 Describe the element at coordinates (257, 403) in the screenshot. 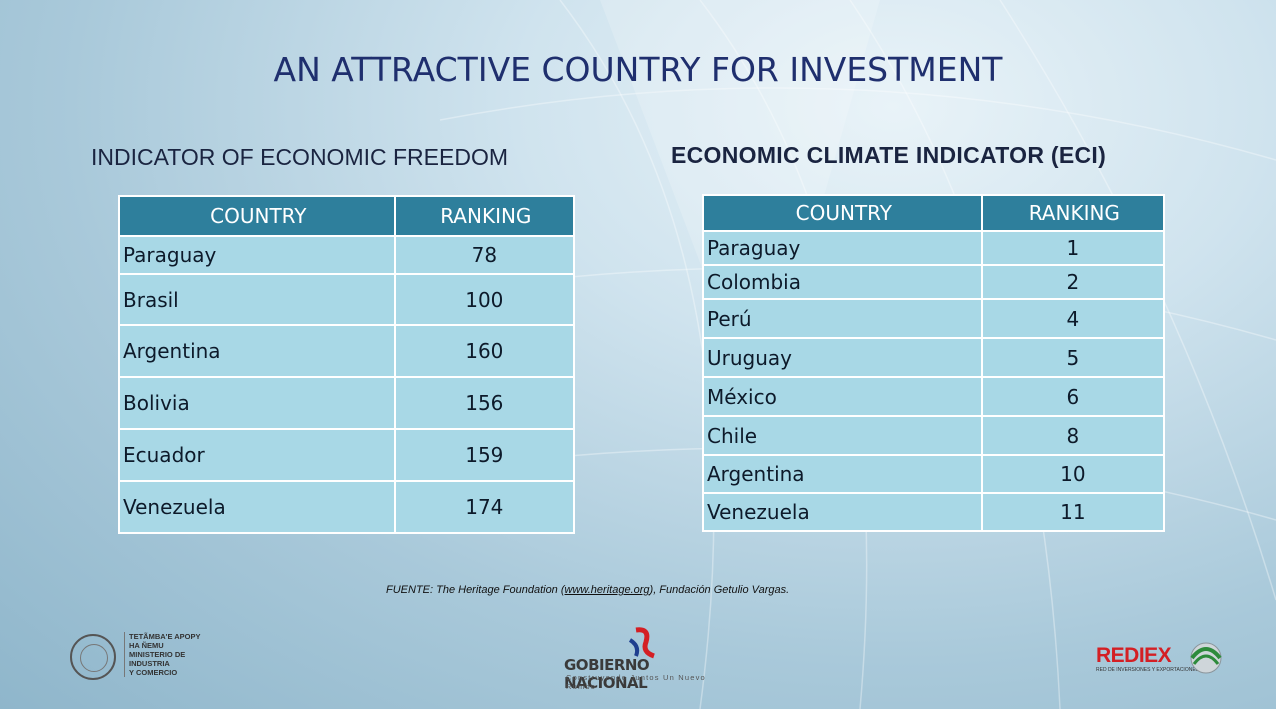

I see `country-cell: Bolivia` at that location.